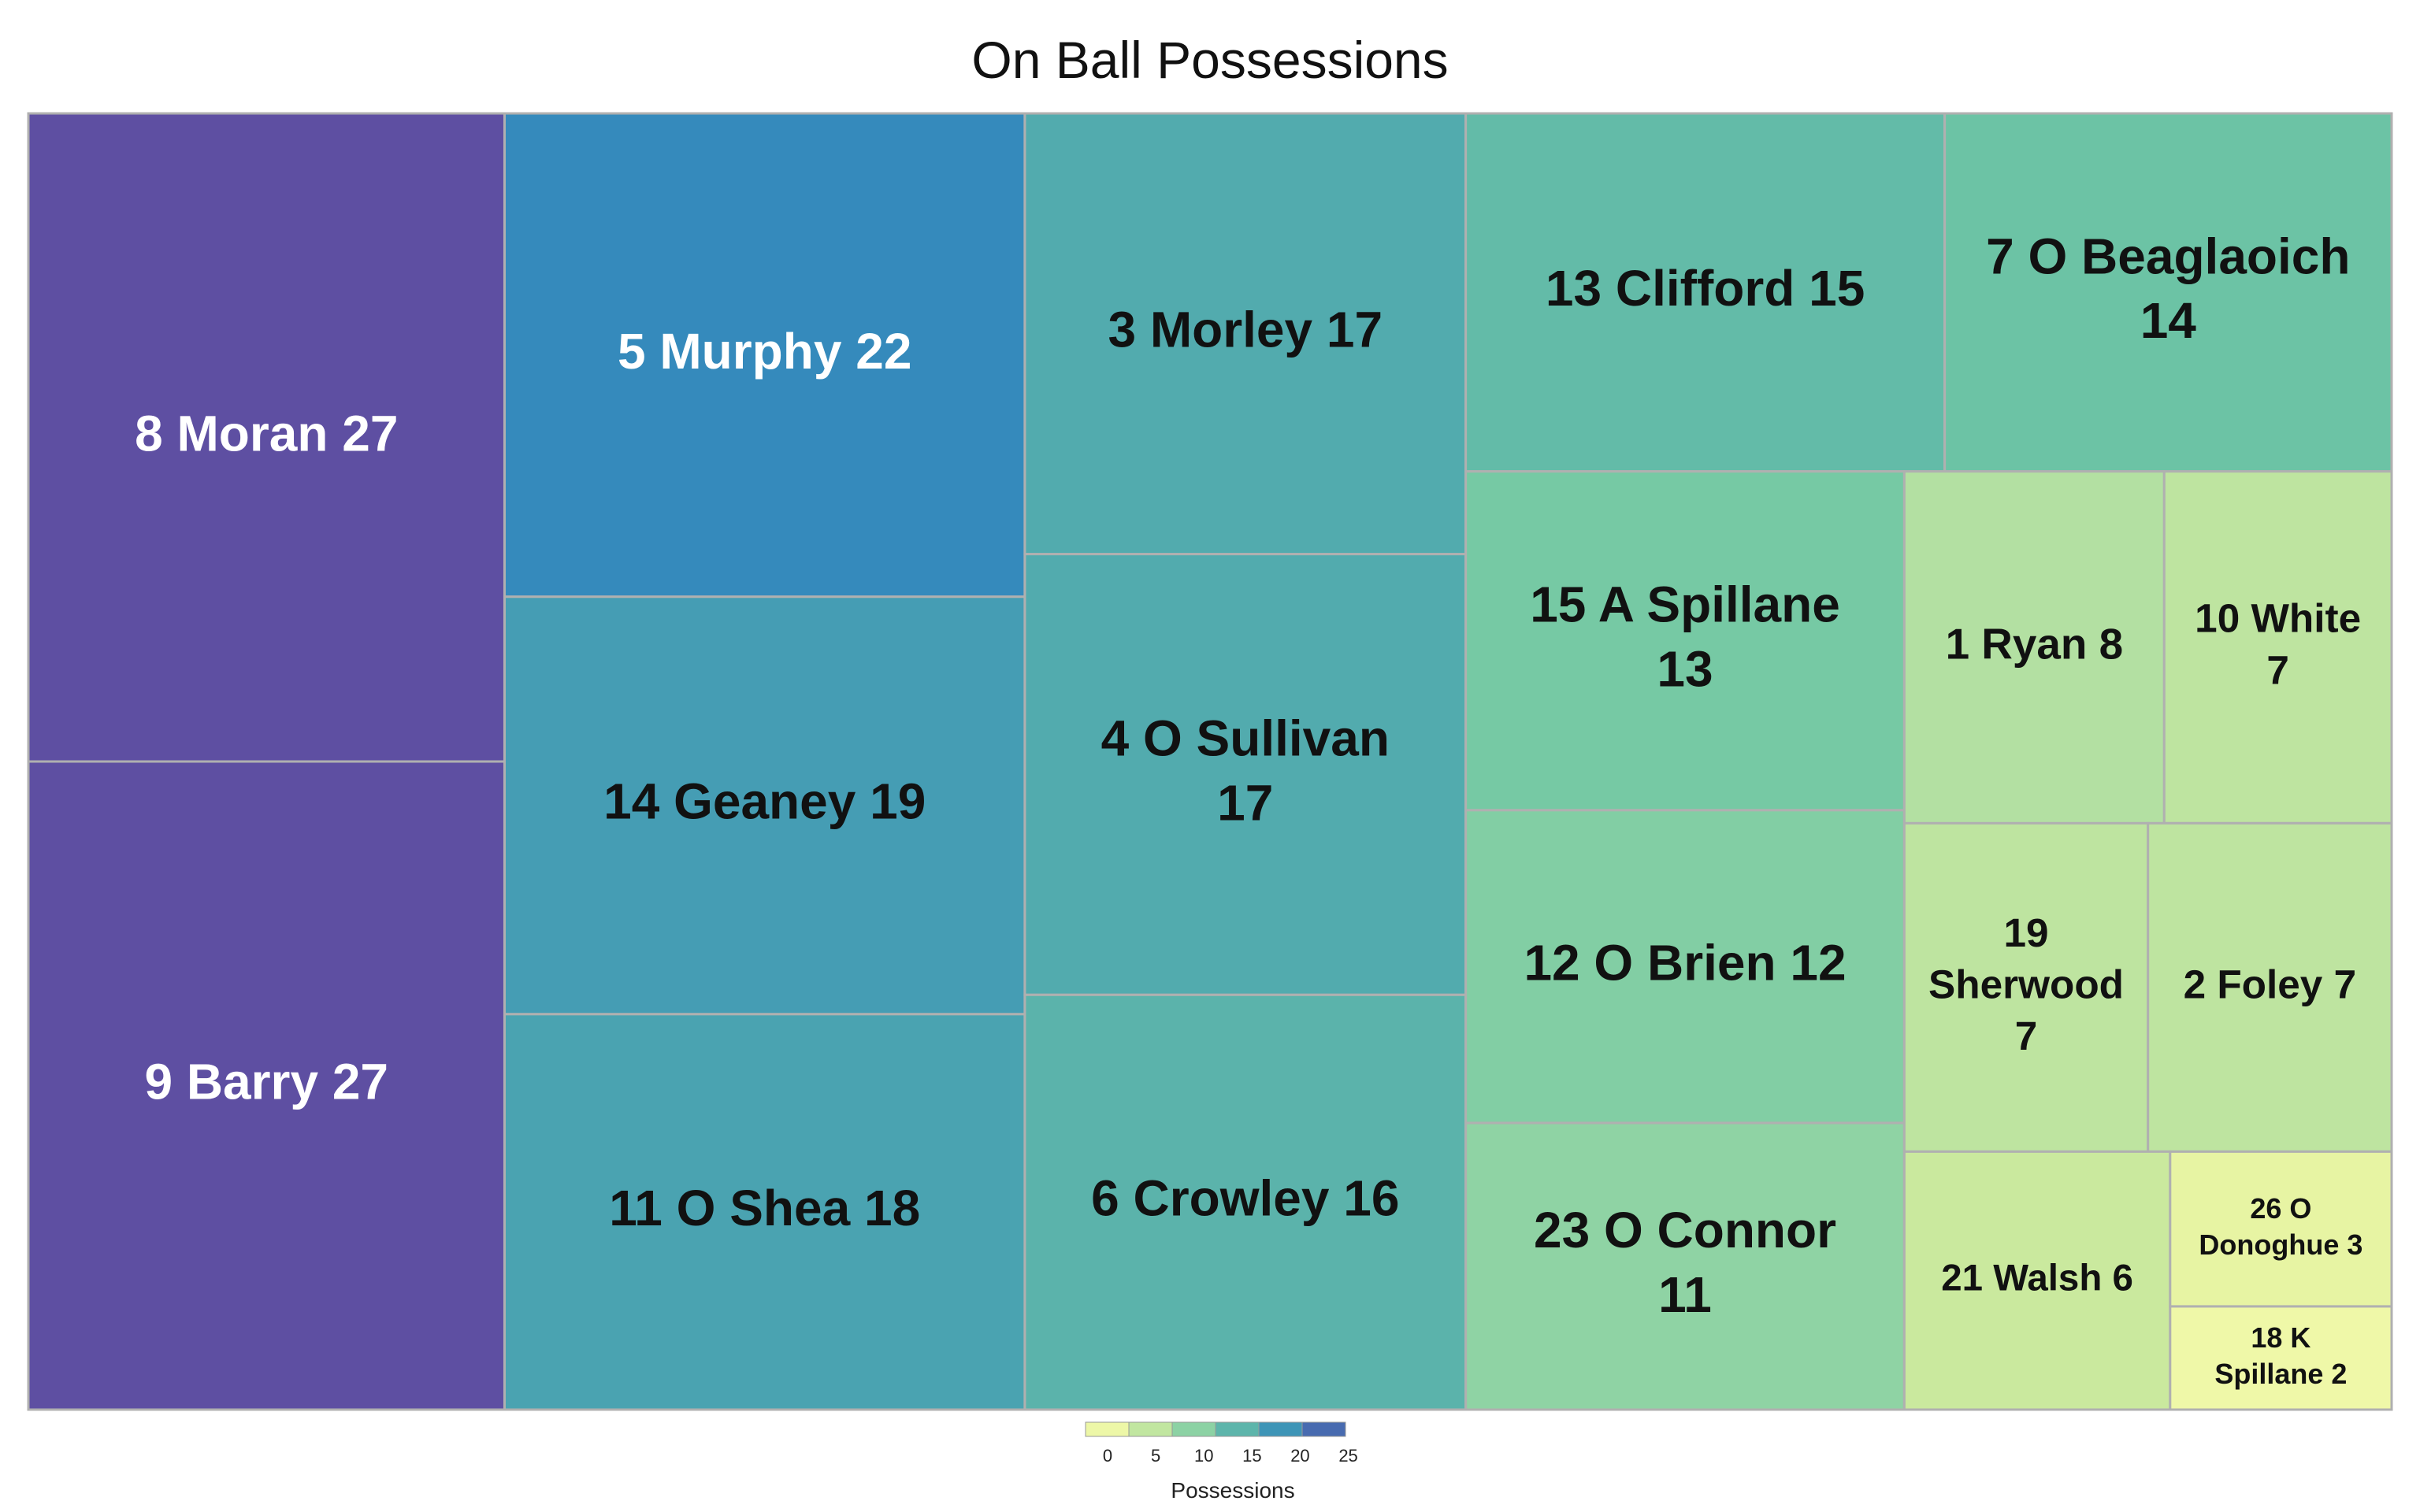  I want to click on treemap-tile-26-o-donoghue: 26 O Donoghue 3, so click(2281, 1229).